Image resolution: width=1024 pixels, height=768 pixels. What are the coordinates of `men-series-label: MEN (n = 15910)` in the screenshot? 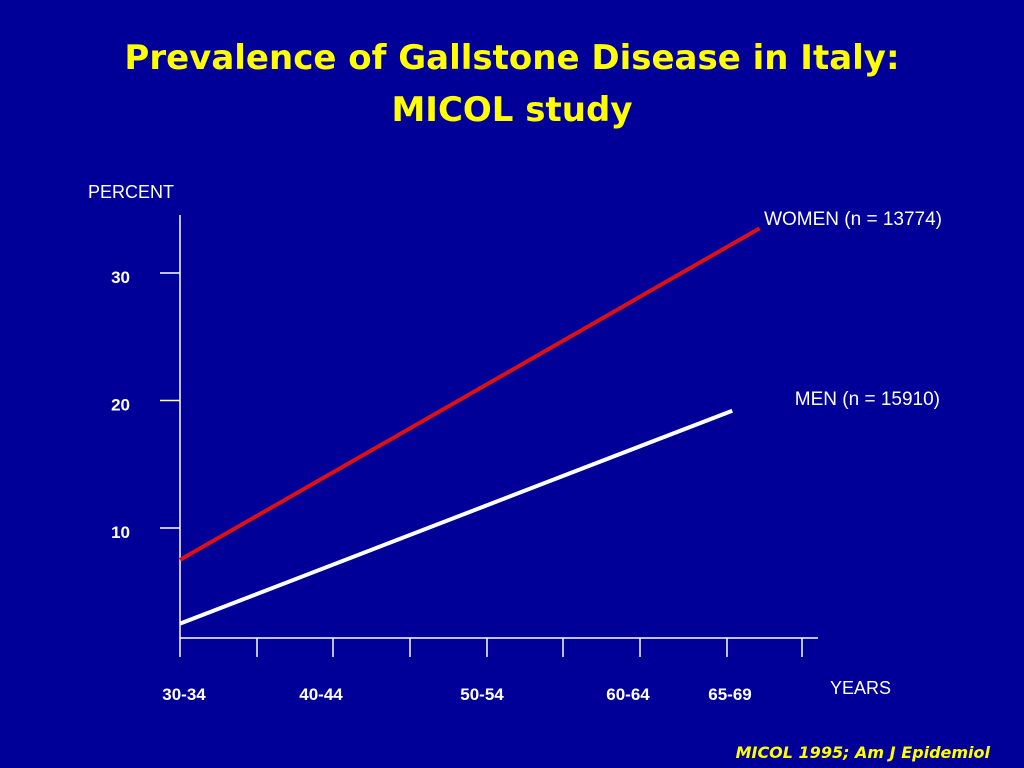 It's located at (867, 399).